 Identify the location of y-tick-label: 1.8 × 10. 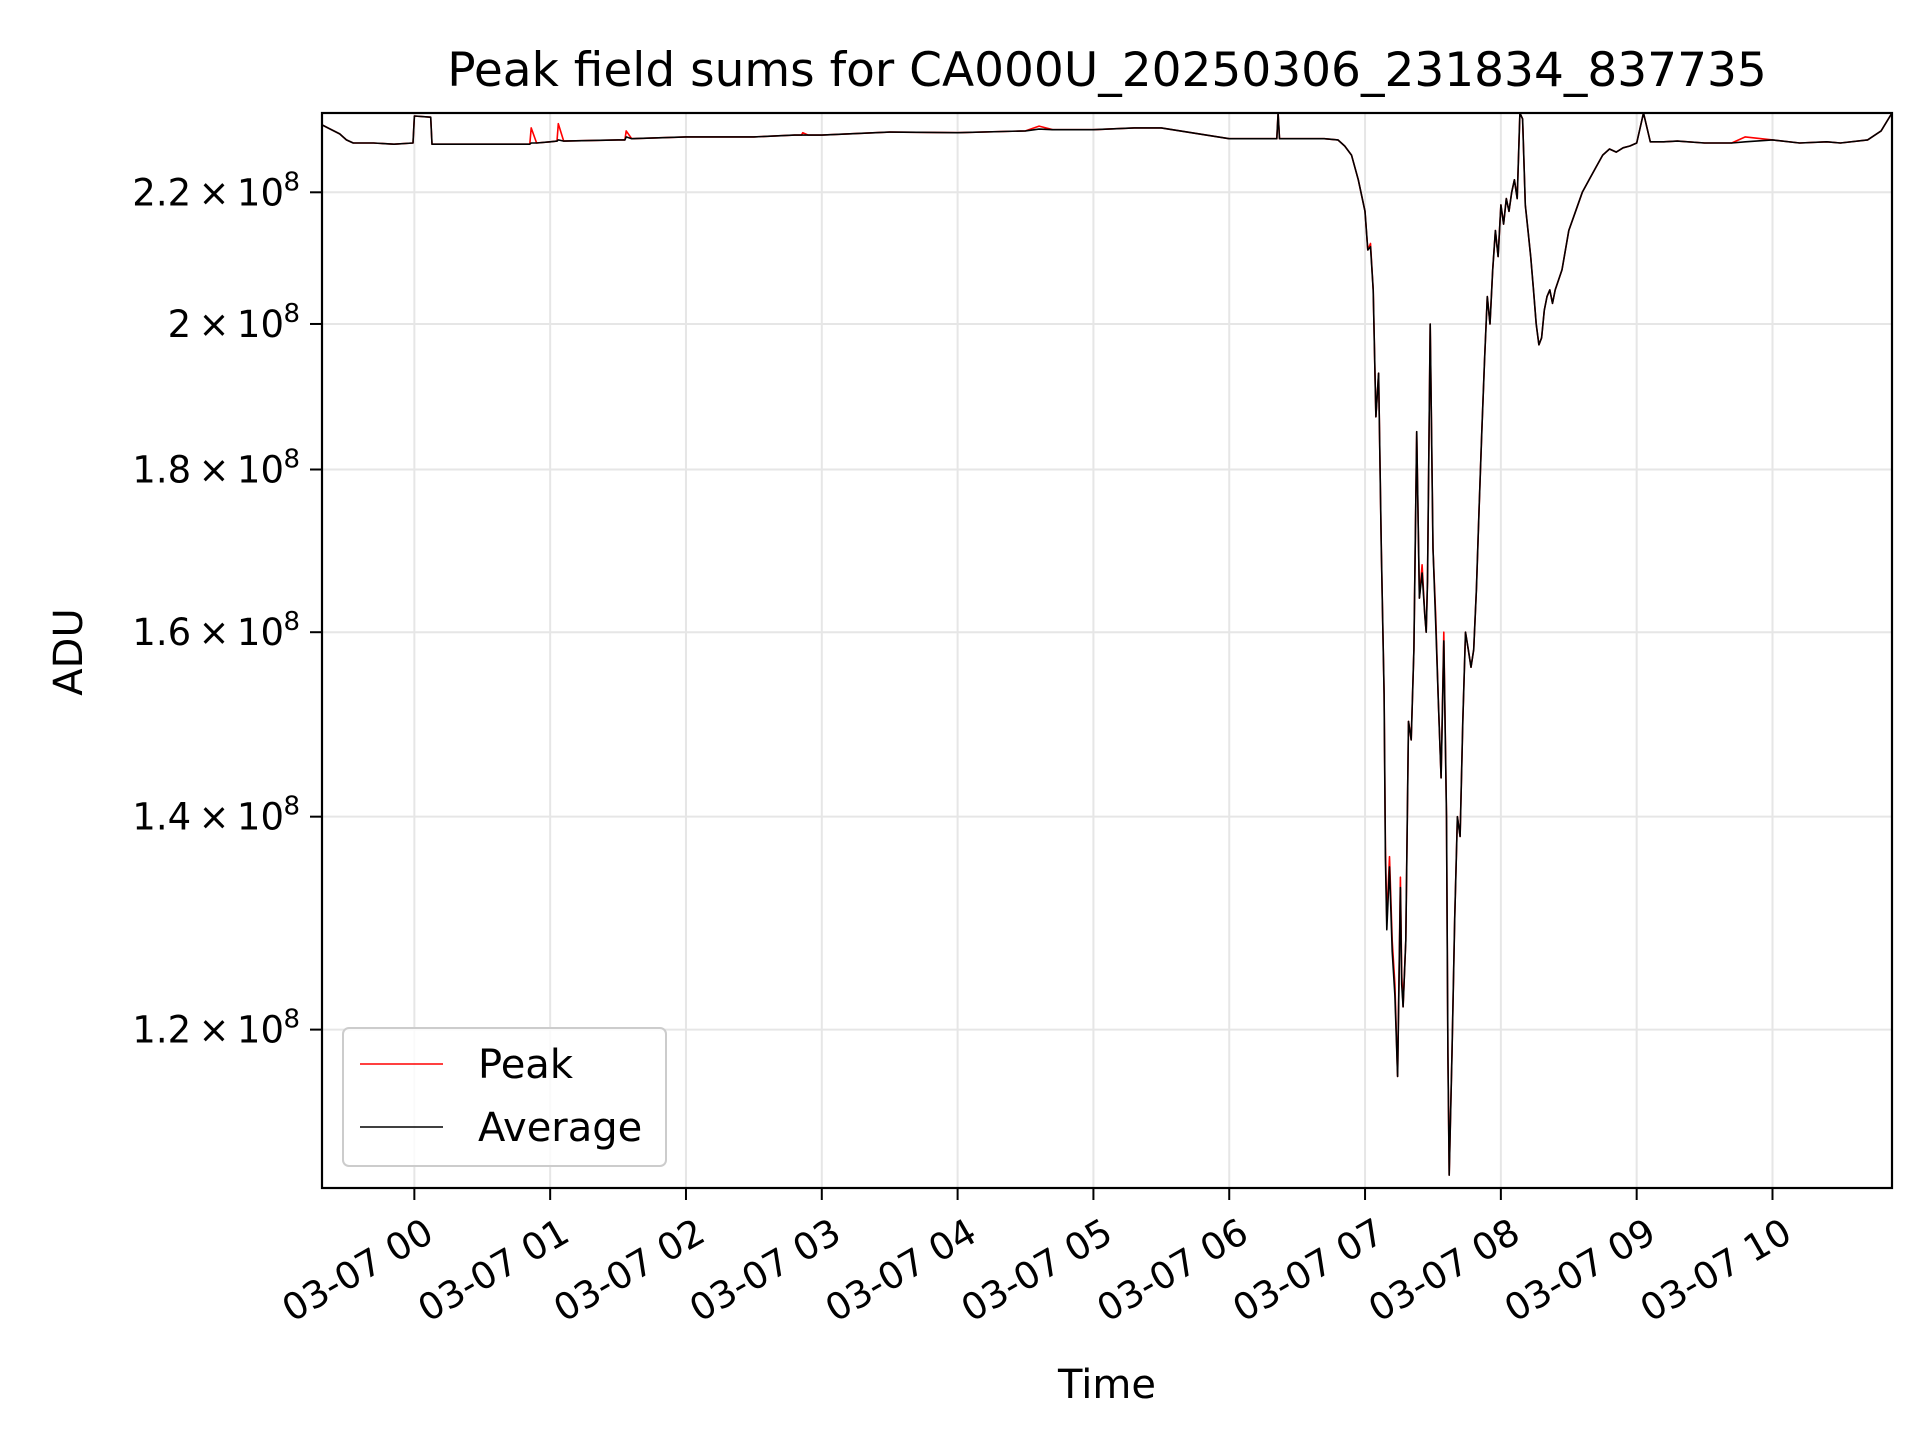
(208, 470).